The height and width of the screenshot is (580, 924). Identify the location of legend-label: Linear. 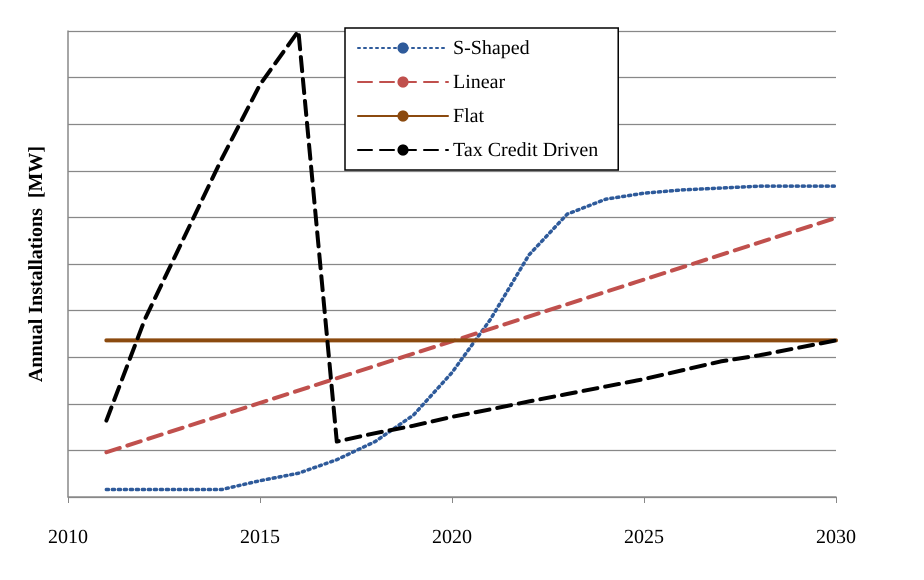
(479, 82).